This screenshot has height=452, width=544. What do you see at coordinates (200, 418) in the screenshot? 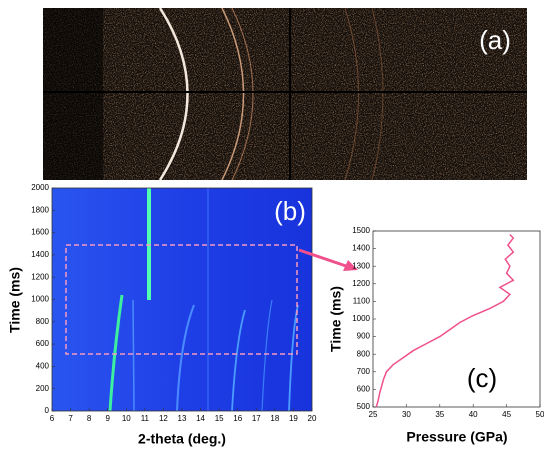
I see `x-tick-label: 14` at bounding box center [200, 418].